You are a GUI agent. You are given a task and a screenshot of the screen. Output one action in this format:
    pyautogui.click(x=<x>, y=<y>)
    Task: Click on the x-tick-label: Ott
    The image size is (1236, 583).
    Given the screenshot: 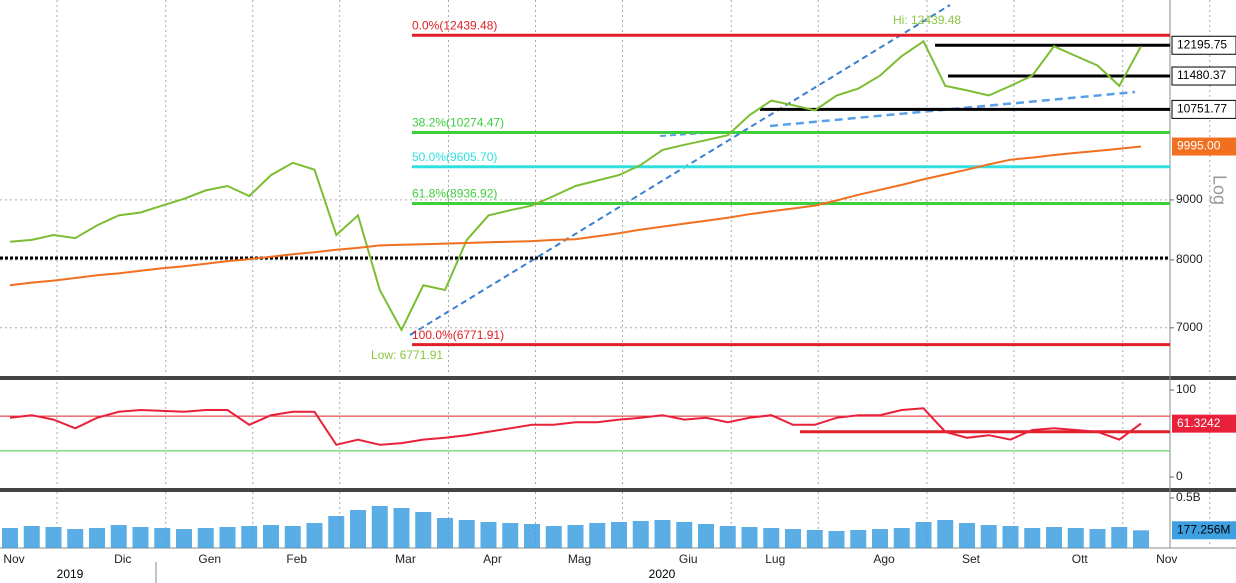 What is the action you would take?
    pyautogui.click(x=1080, y=559)
    